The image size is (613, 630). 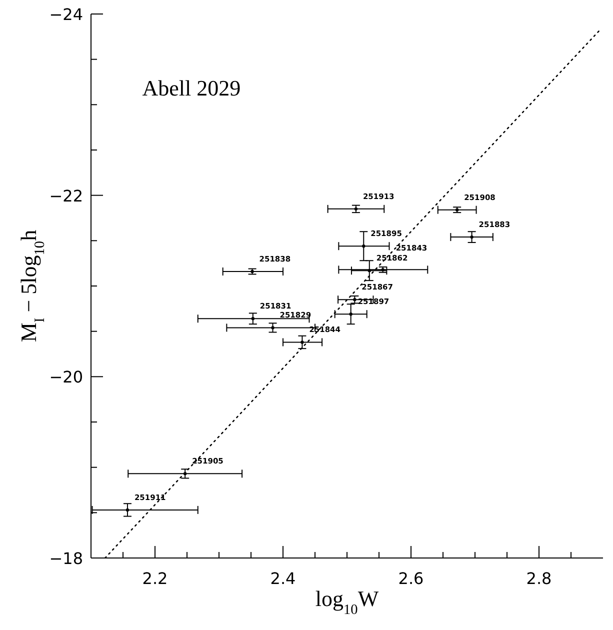 I want to click on x-tick-label: 2.8, so click(x=539, y=578).